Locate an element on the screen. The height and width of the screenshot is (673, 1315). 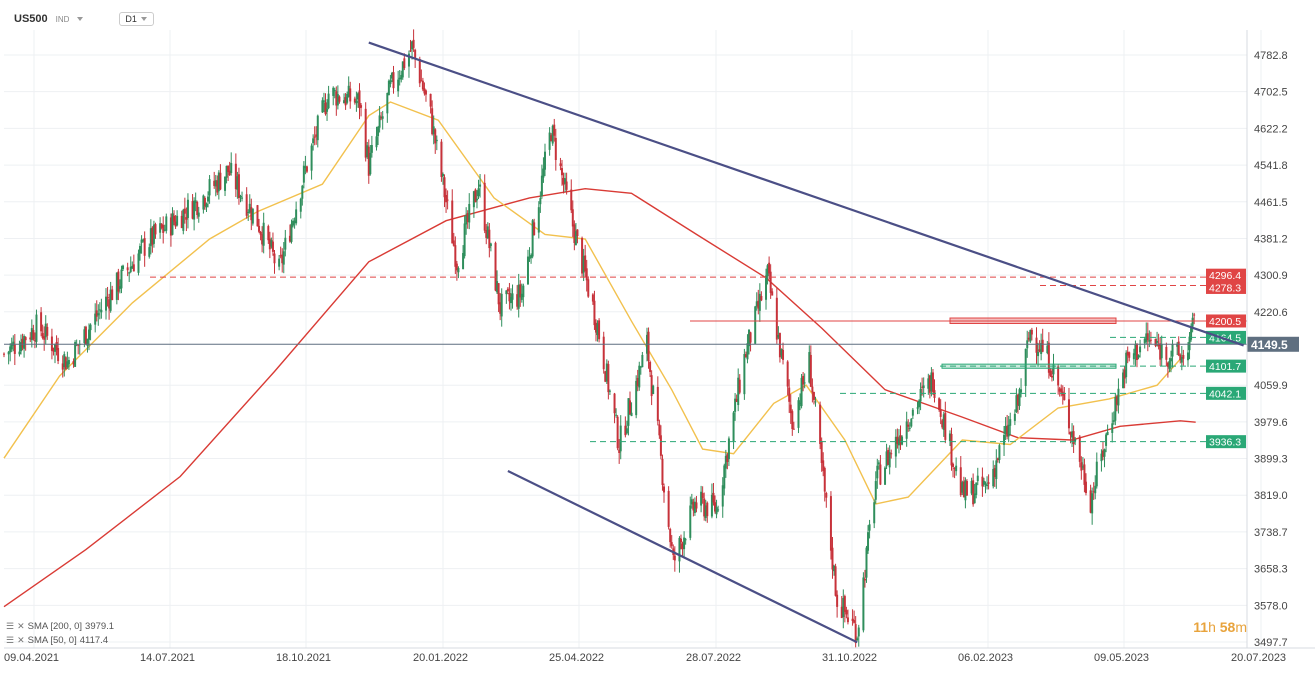
y-tick-label: 4381.2 is located at coordinates (1271, 239).